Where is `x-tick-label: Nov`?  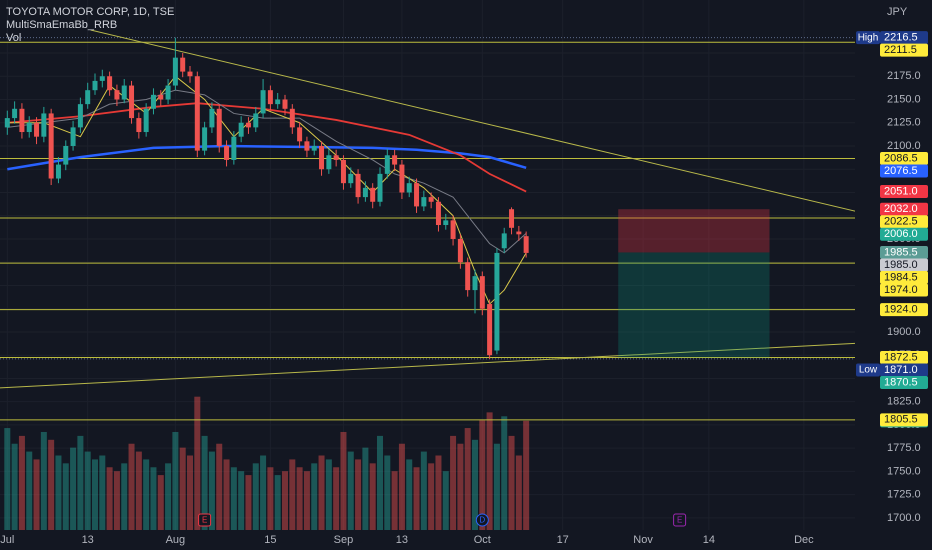
x-tick-label: Nov is located at coordinates (643, 540).